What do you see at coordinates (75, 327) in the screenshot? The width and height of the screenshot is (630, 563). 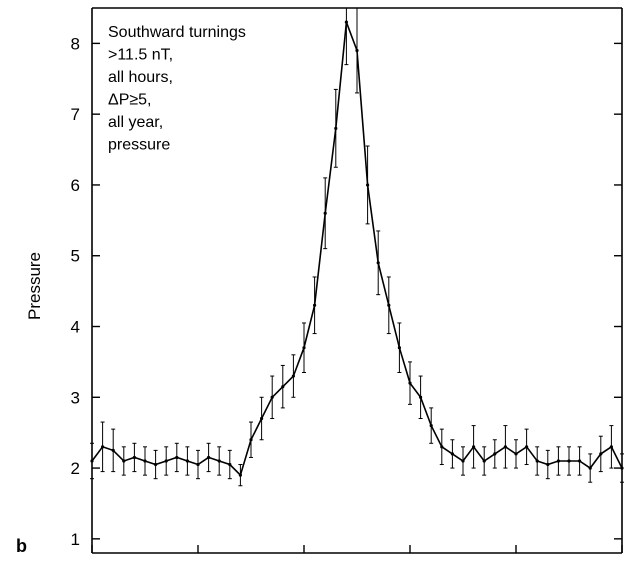 I see `y-tick-label: 4` at bounding box center [75, 327].